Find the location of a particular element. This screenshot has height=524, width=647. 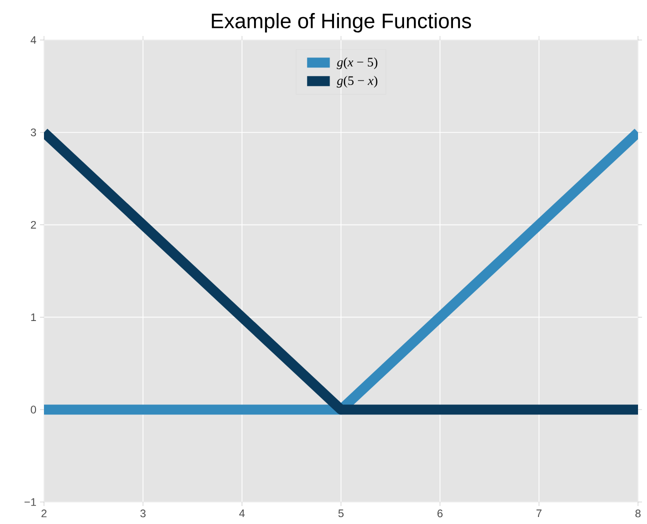

y-tick-label: 2 is located at coordinates (33, 224).